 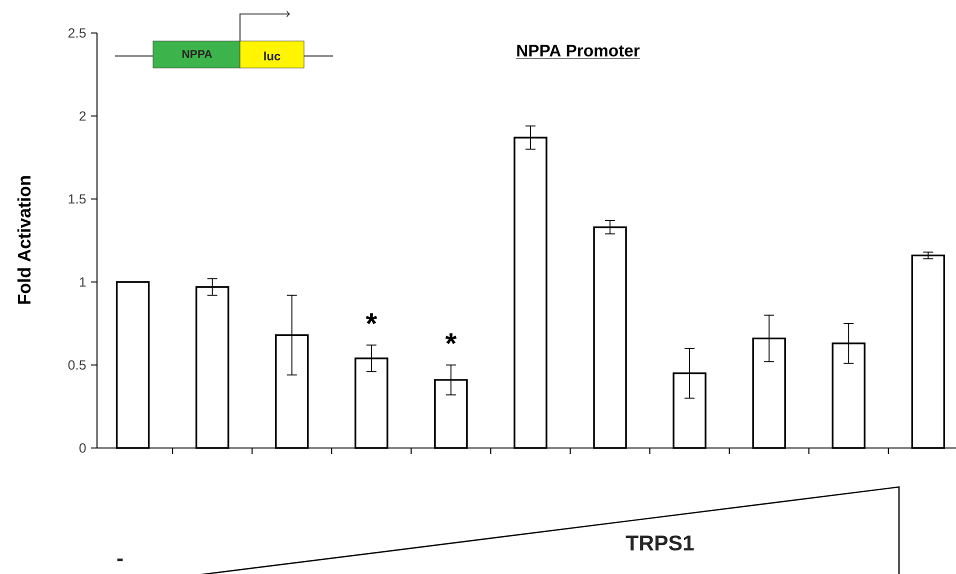 I want to click on text: NPPA Promoter, so click(x=578, y=50).